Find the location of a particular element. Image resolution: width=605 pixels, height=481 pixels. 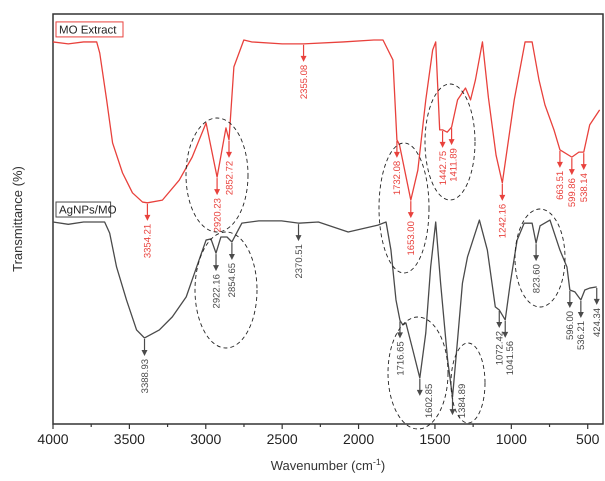

annotation: 2854.65 is located at coordinates (232, 280).